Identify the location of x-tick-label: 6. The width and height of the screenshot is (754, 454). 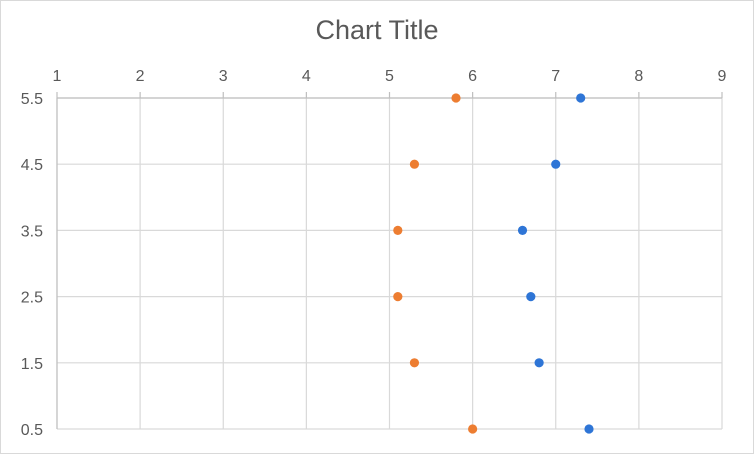
(472, 76).